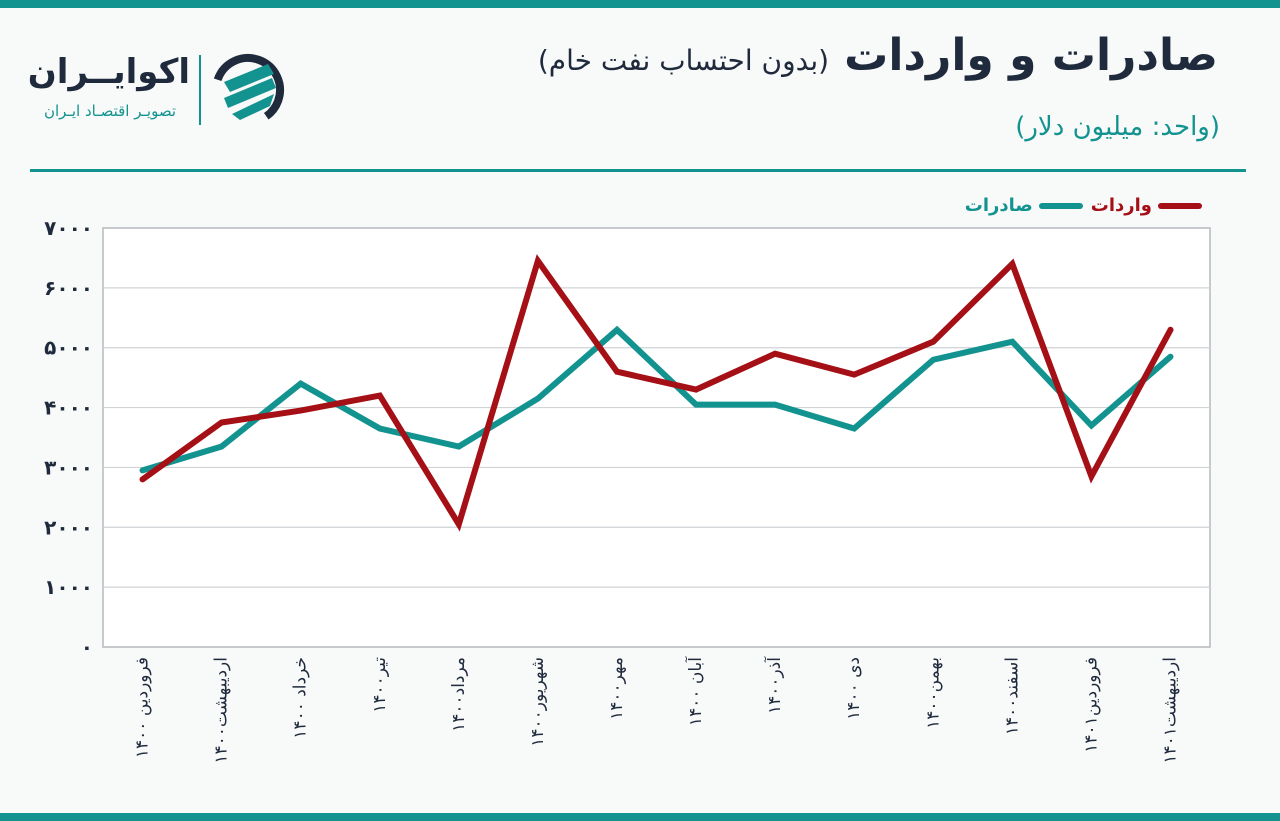 The width and height of the screenshot is (1280, 821). What do you see at coordinates (695, 691) in the screenshot?
I see `x-tick-label: آبان ۱۴۰۰` at bounding box center [695, 691].